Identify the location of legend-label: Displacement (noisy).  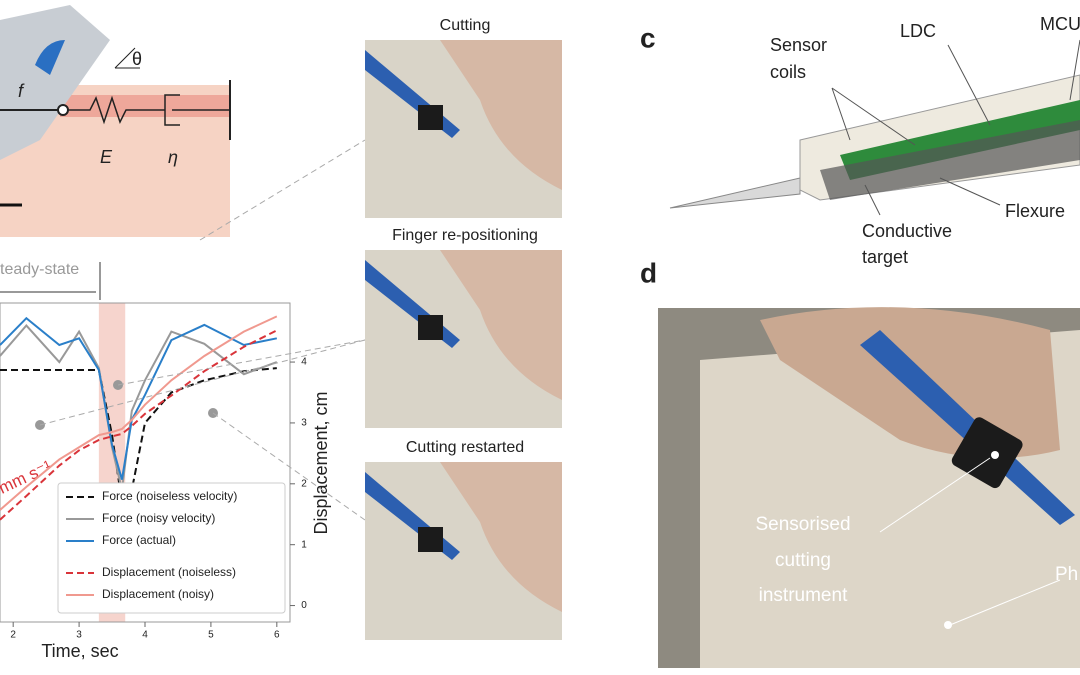
(158, 594).